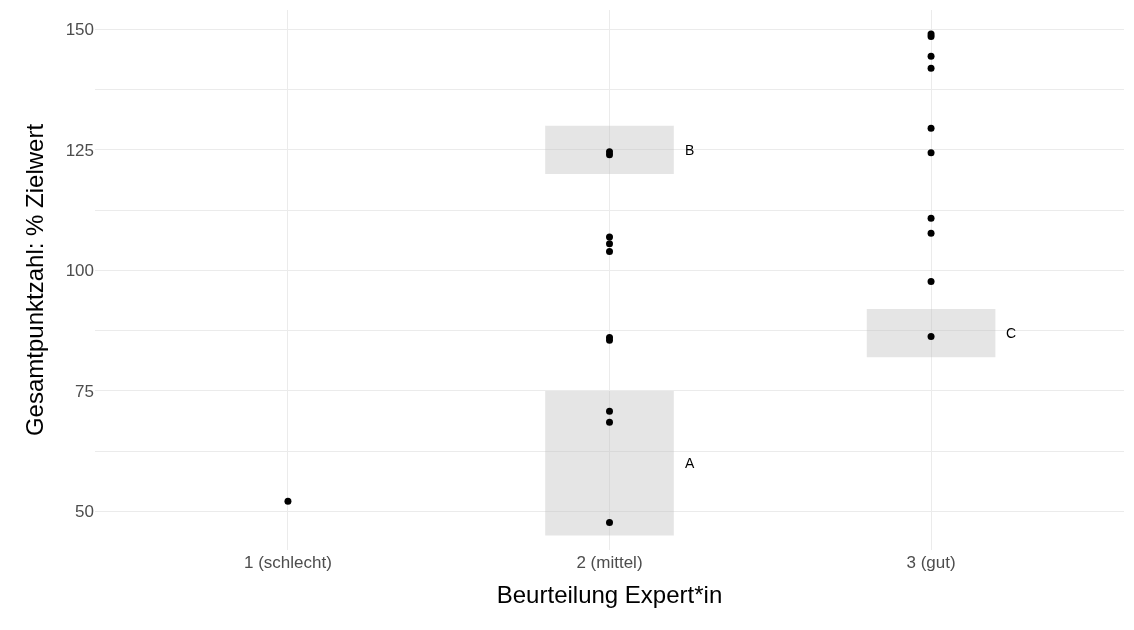 The height and width of the screenshot is (630, 1134). What do you see at coordinates (84, 512) in the screenshot?
I see `y-tick-label: 50` at bounding box center [84, 512].